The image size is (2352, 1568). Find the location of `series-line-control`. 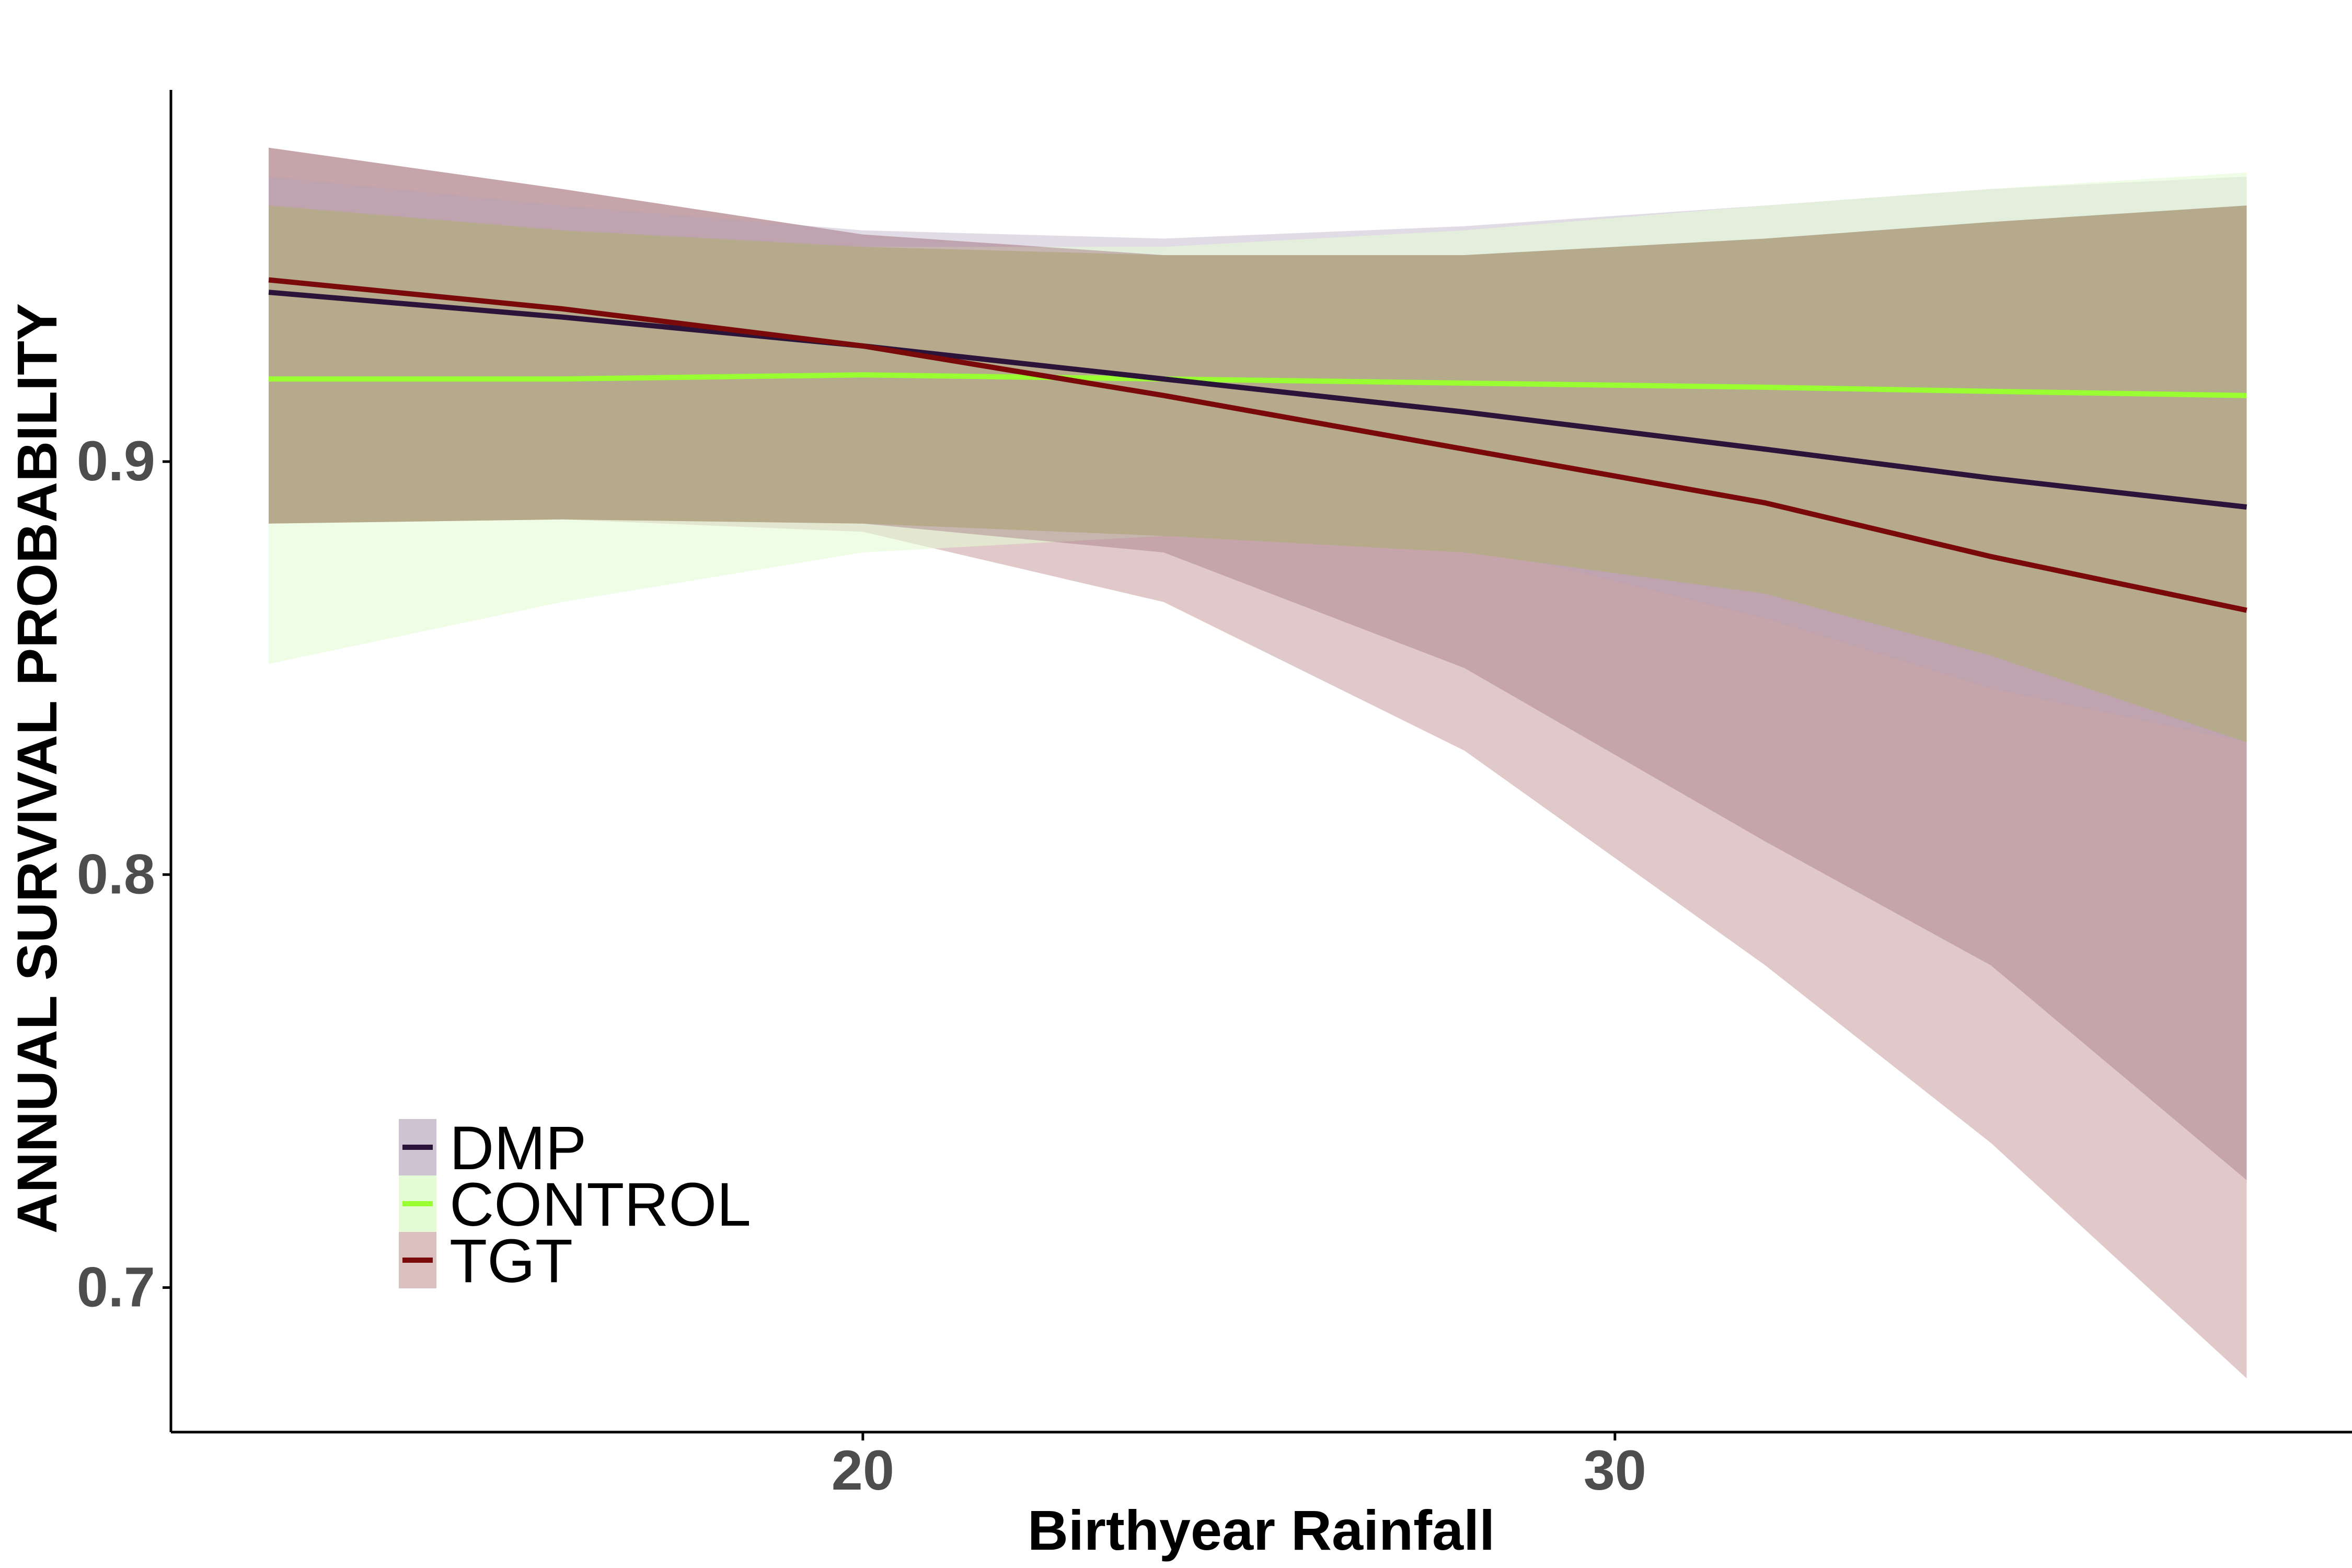

series-line-control is located at coordinates (1258, 385).